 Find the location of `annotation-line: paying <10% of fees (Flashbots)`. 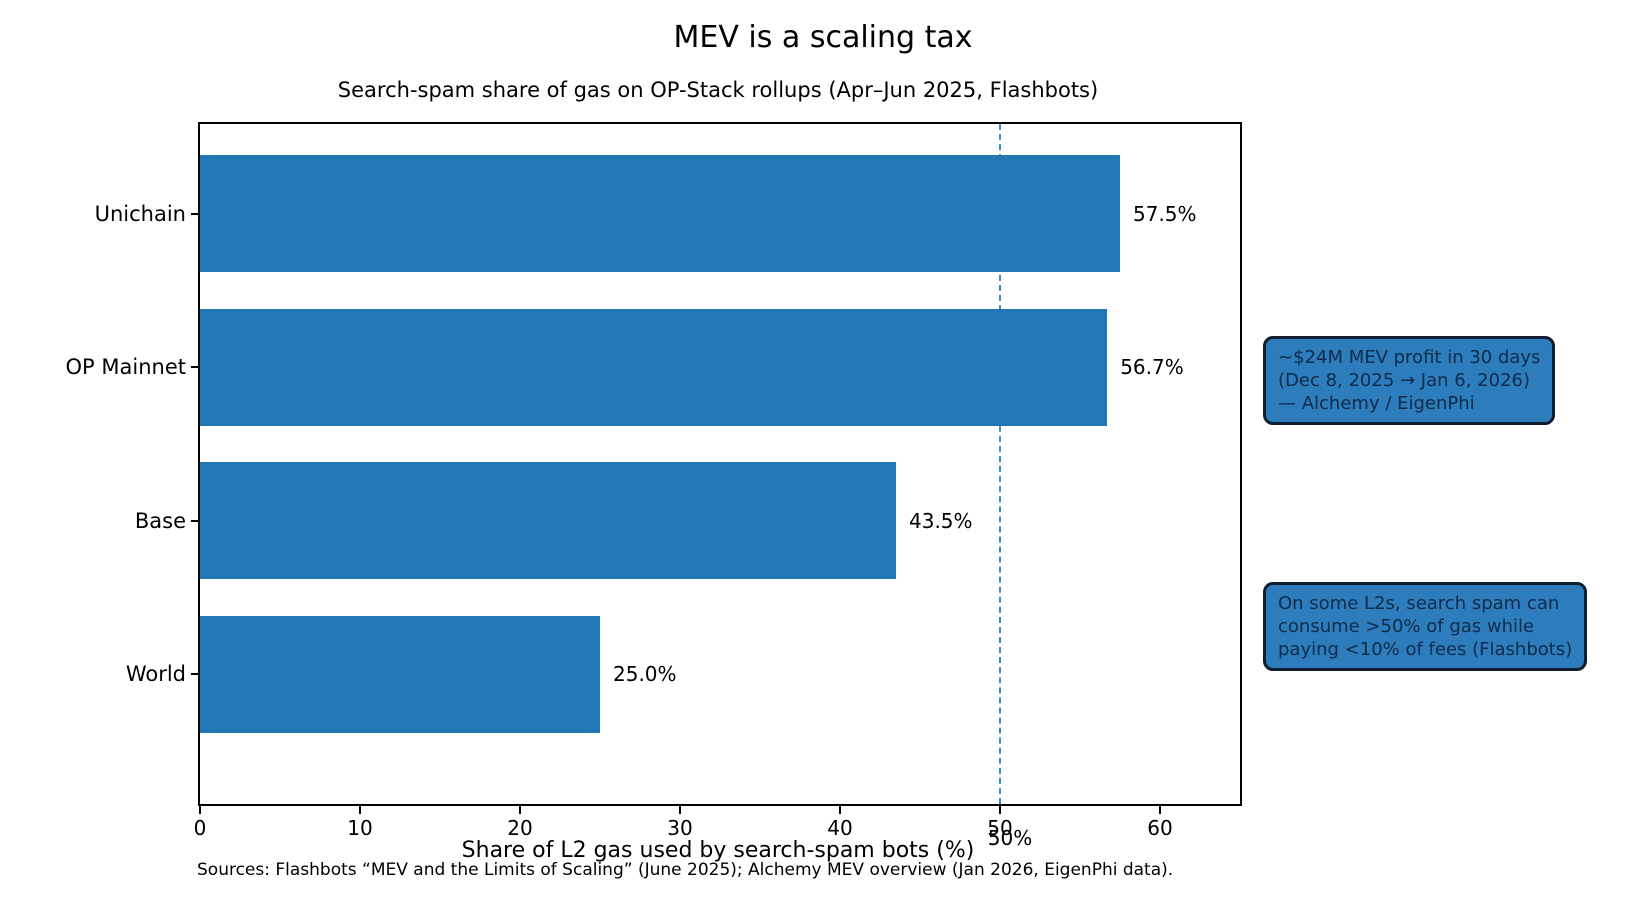

annotation-line: paying <10% of fees (Flashbots) is located at coordinates (1425, 650).